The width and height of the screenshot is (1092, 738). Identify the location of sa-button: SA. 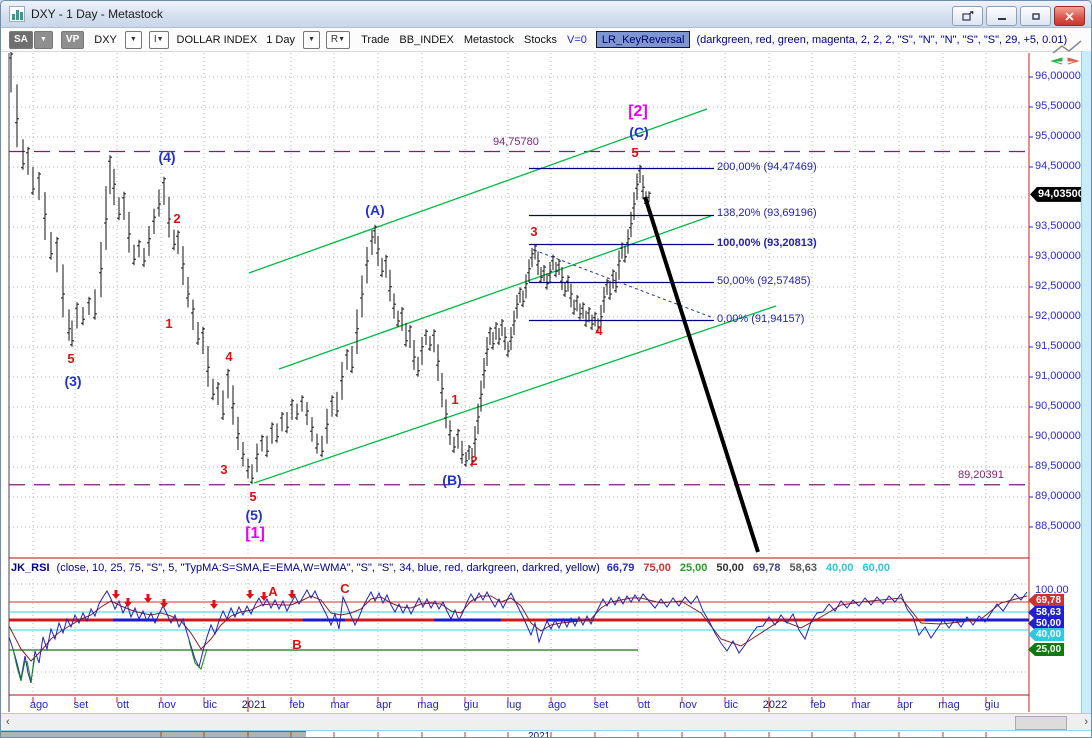
(21, 39).